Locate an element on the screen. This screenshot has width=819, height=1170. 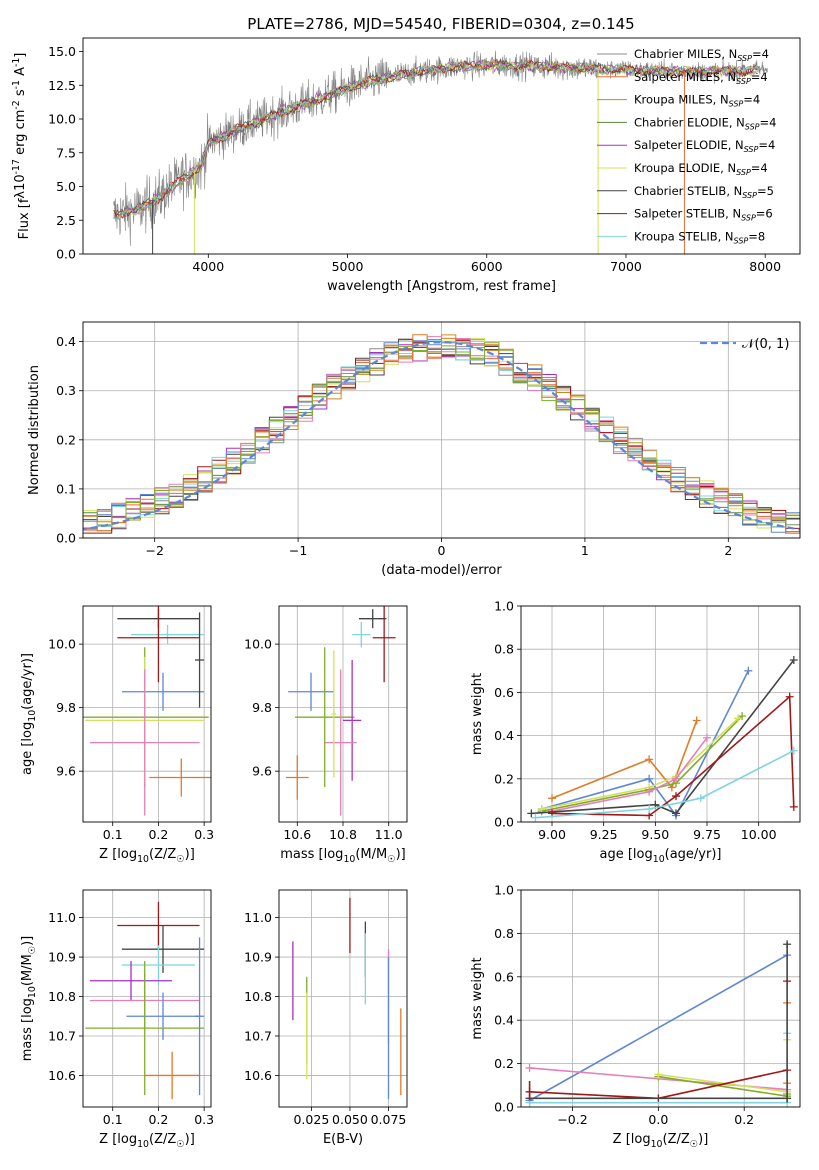
y-axis-label: mass weight is located at coordinates (477, 714).